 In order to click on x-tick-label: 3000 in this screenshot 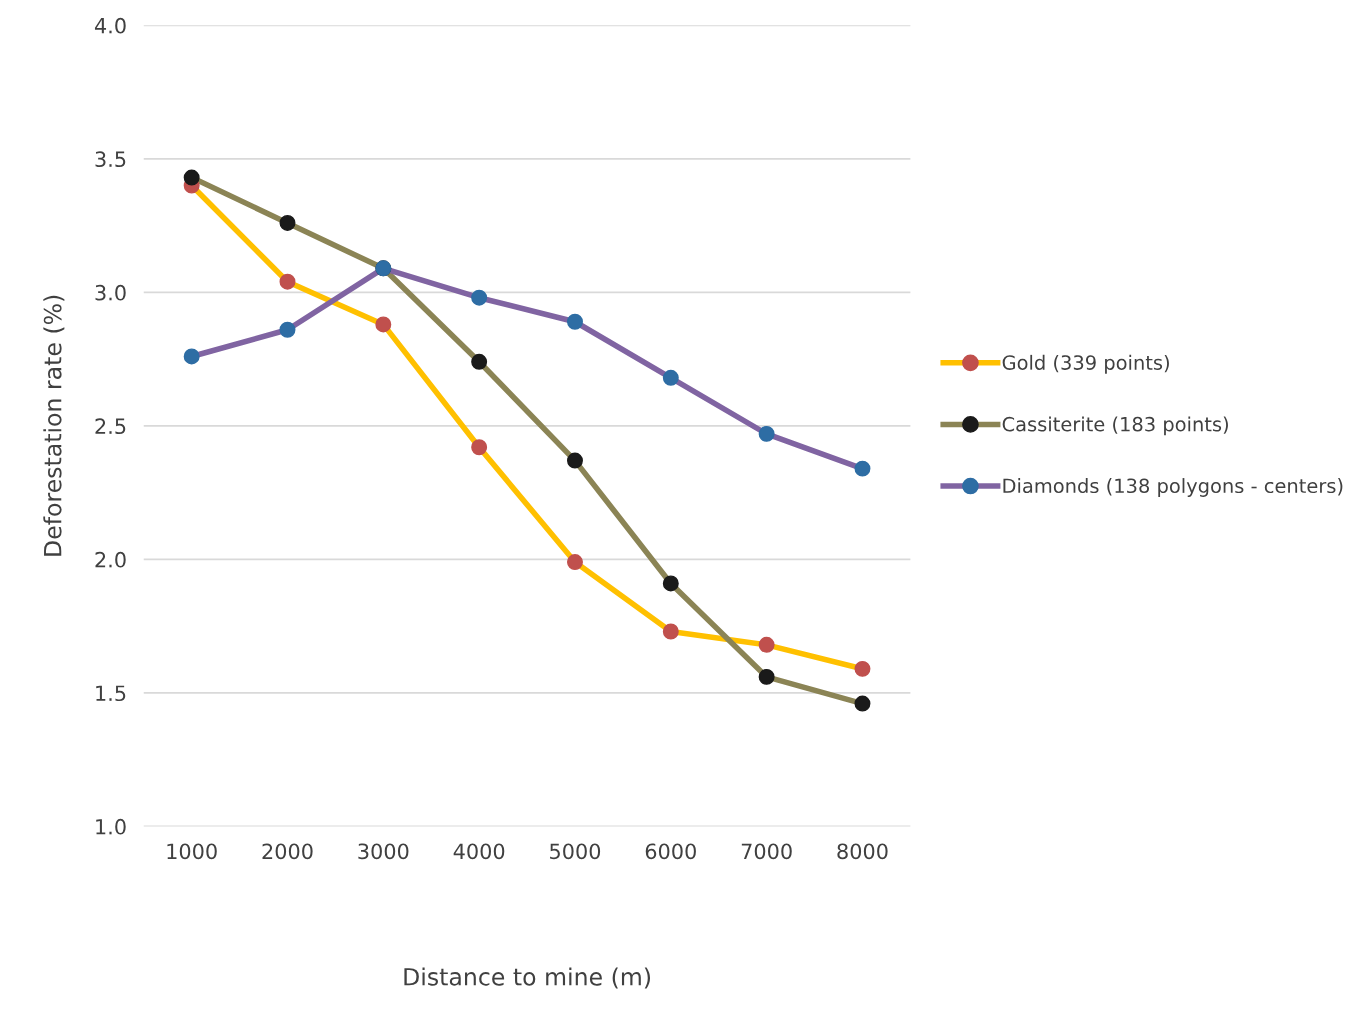, I will do `click(383, 851)`.